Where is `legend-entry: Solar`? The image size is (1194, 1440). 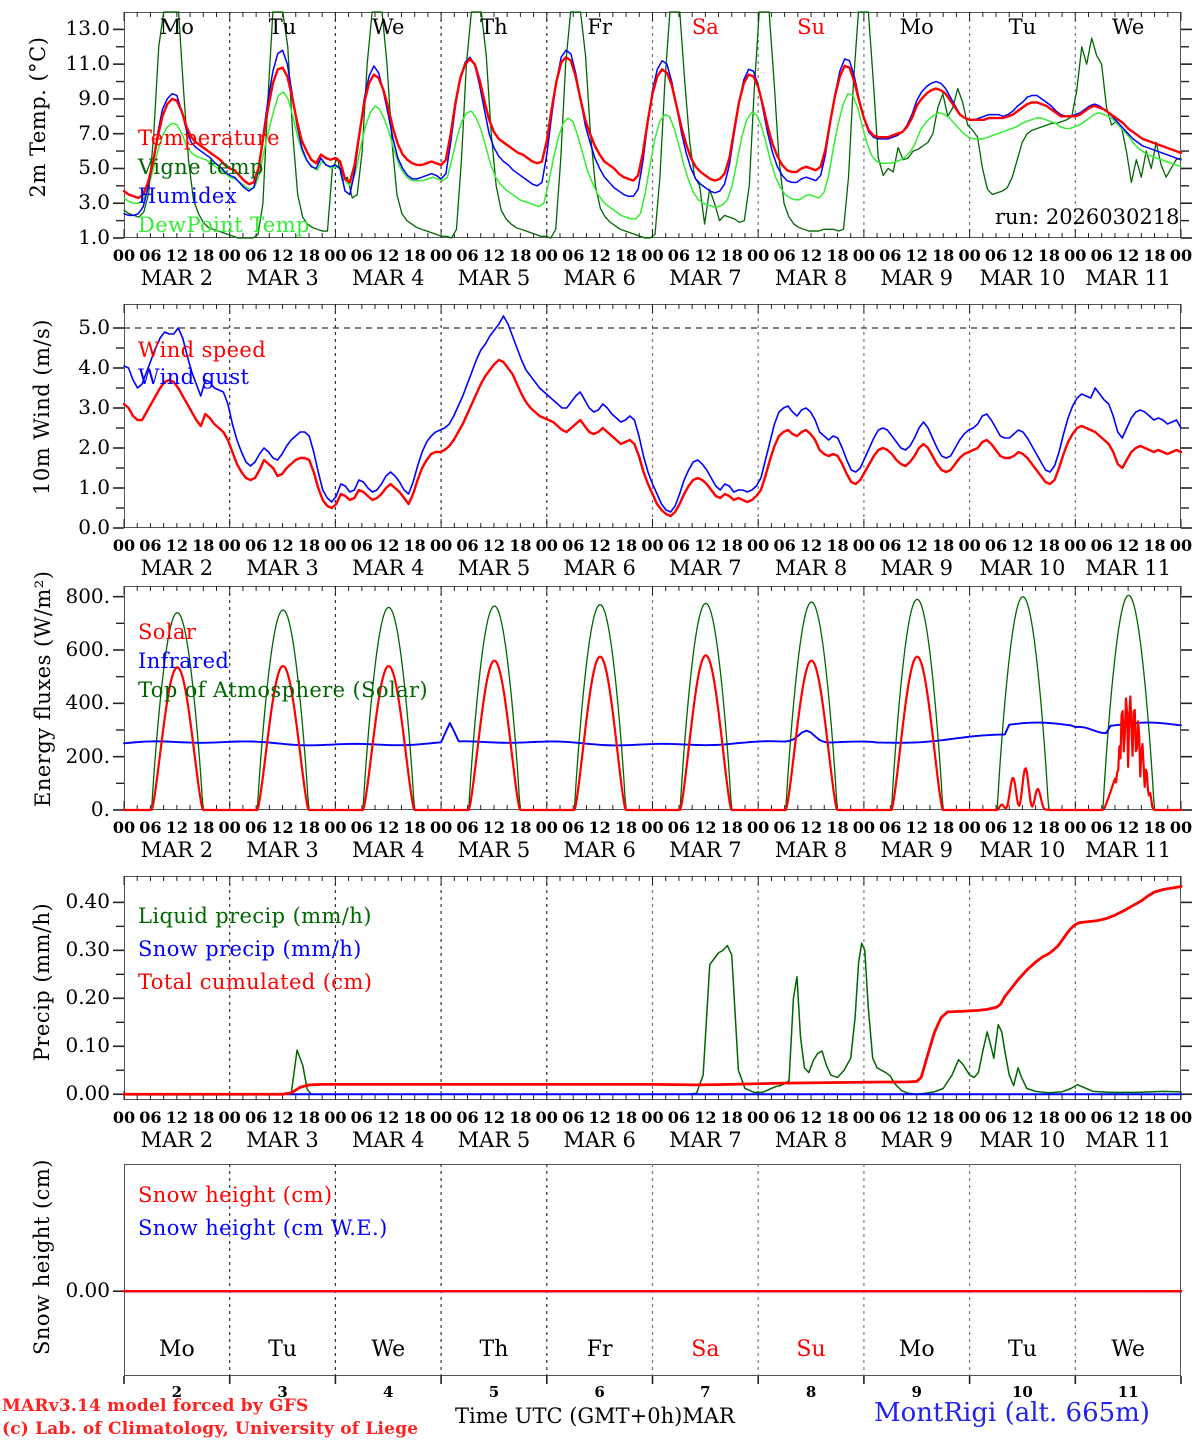 legend-entry: Solar is located at coordinates (167, 632).